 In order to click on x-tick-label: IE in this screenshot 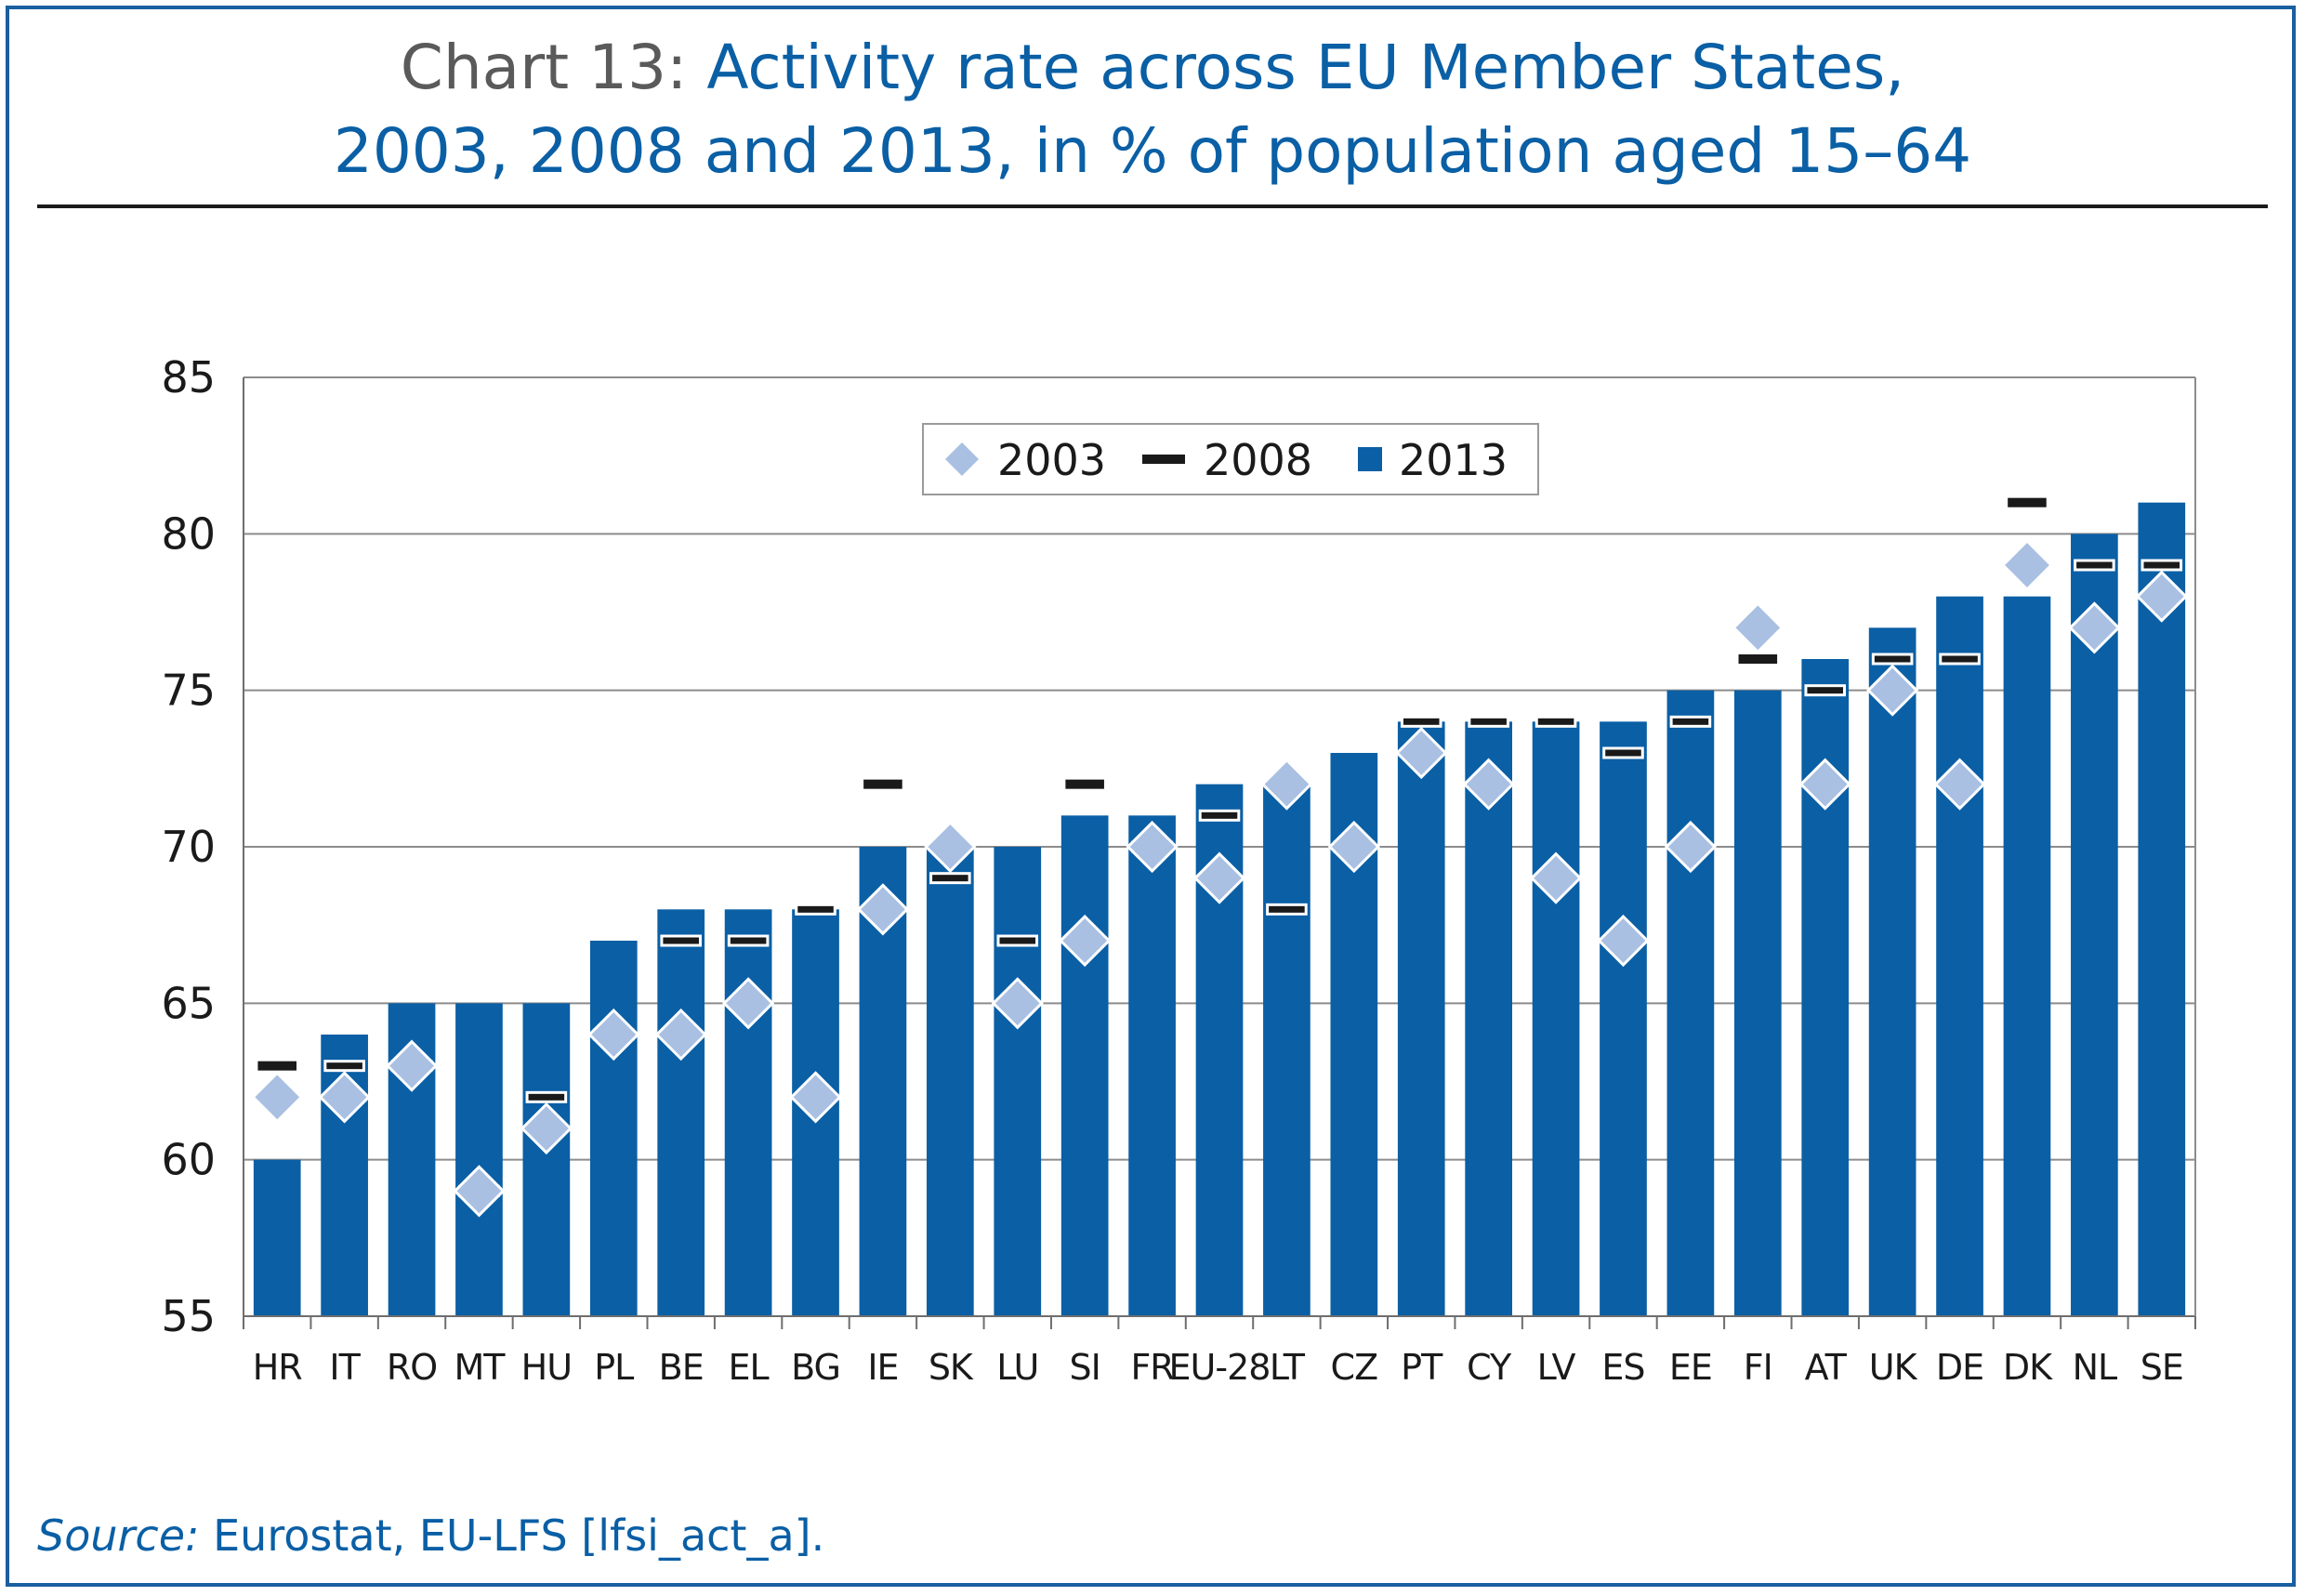, I will do `click(882, 1367)`.